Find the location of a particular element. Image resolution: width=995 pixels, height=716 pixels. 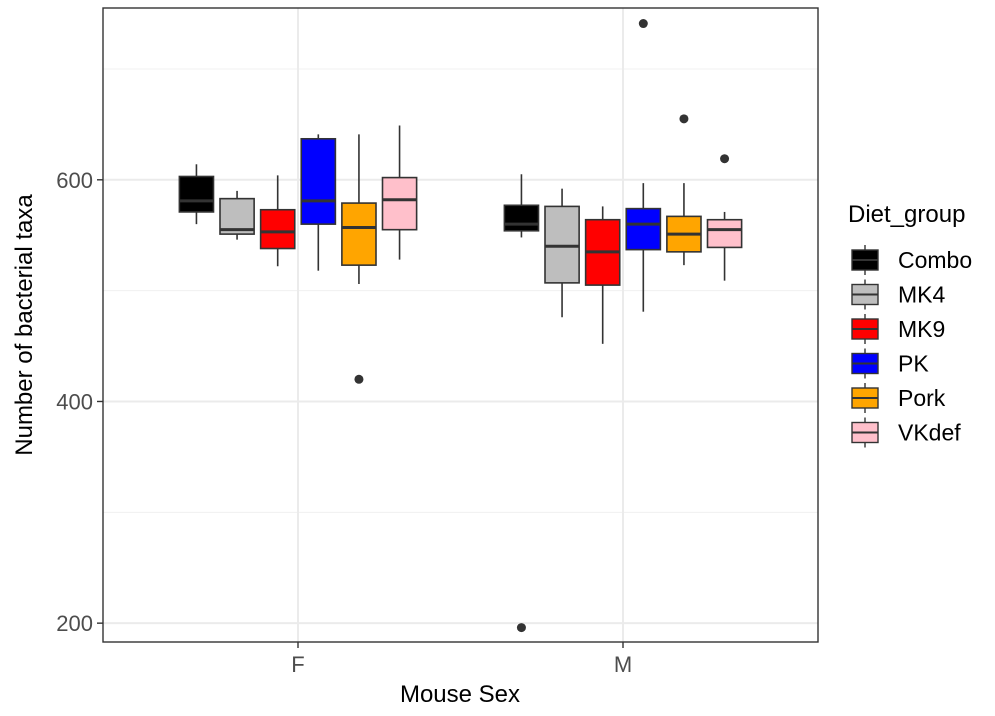

box-combo-m is located at coordinates (521, 403).